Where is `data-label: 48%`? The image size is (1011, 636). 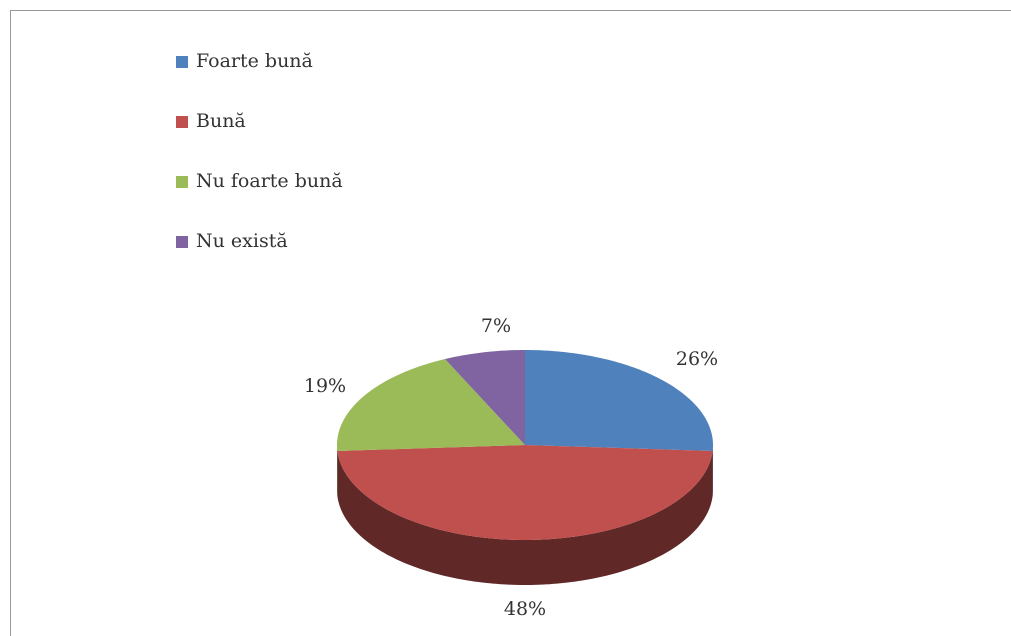 data-label: 48% is located at coordinates (525, 609).